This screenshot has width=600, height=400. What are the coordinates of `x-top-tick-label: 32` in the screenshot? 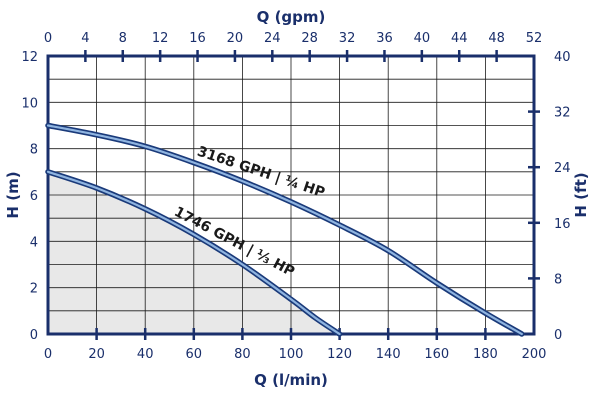 It's located at (347, 38).